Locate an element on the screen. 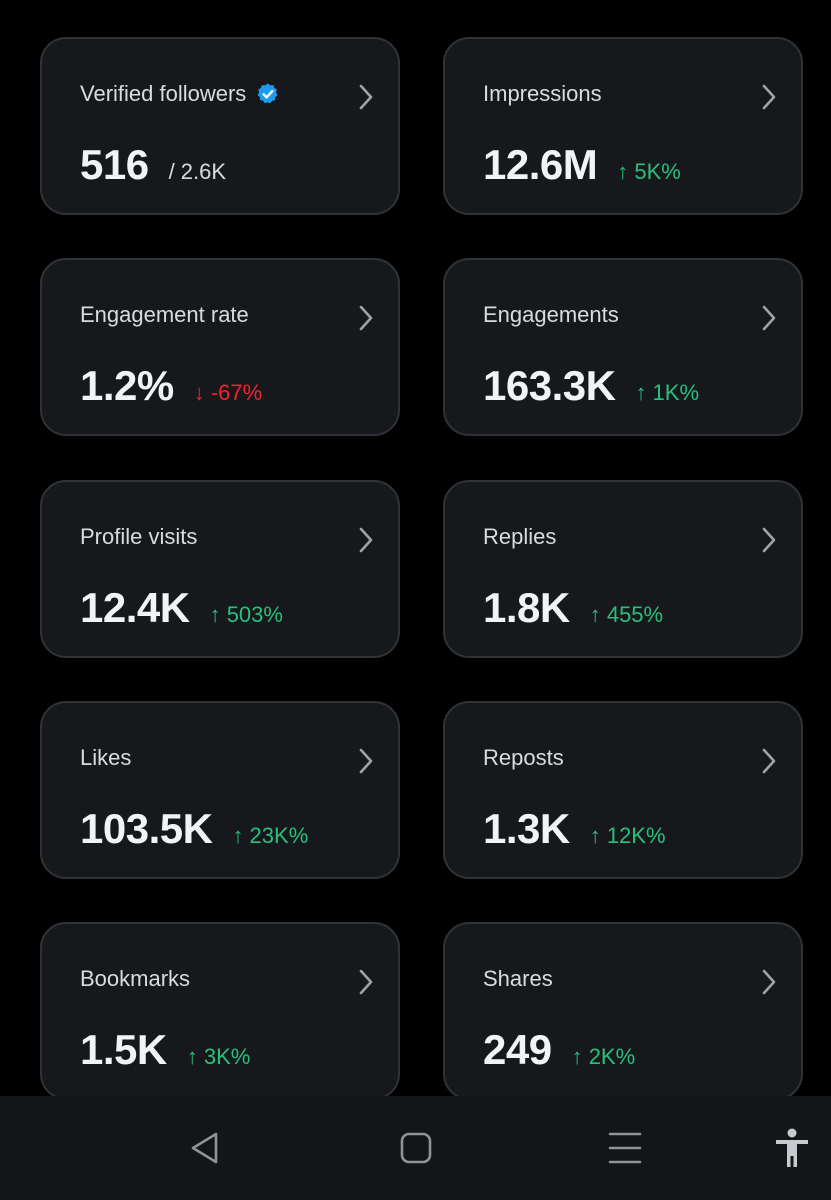 This screenshot has width=831, height=1200. metric-value: 103.5K is located at coordinates (146, 828).